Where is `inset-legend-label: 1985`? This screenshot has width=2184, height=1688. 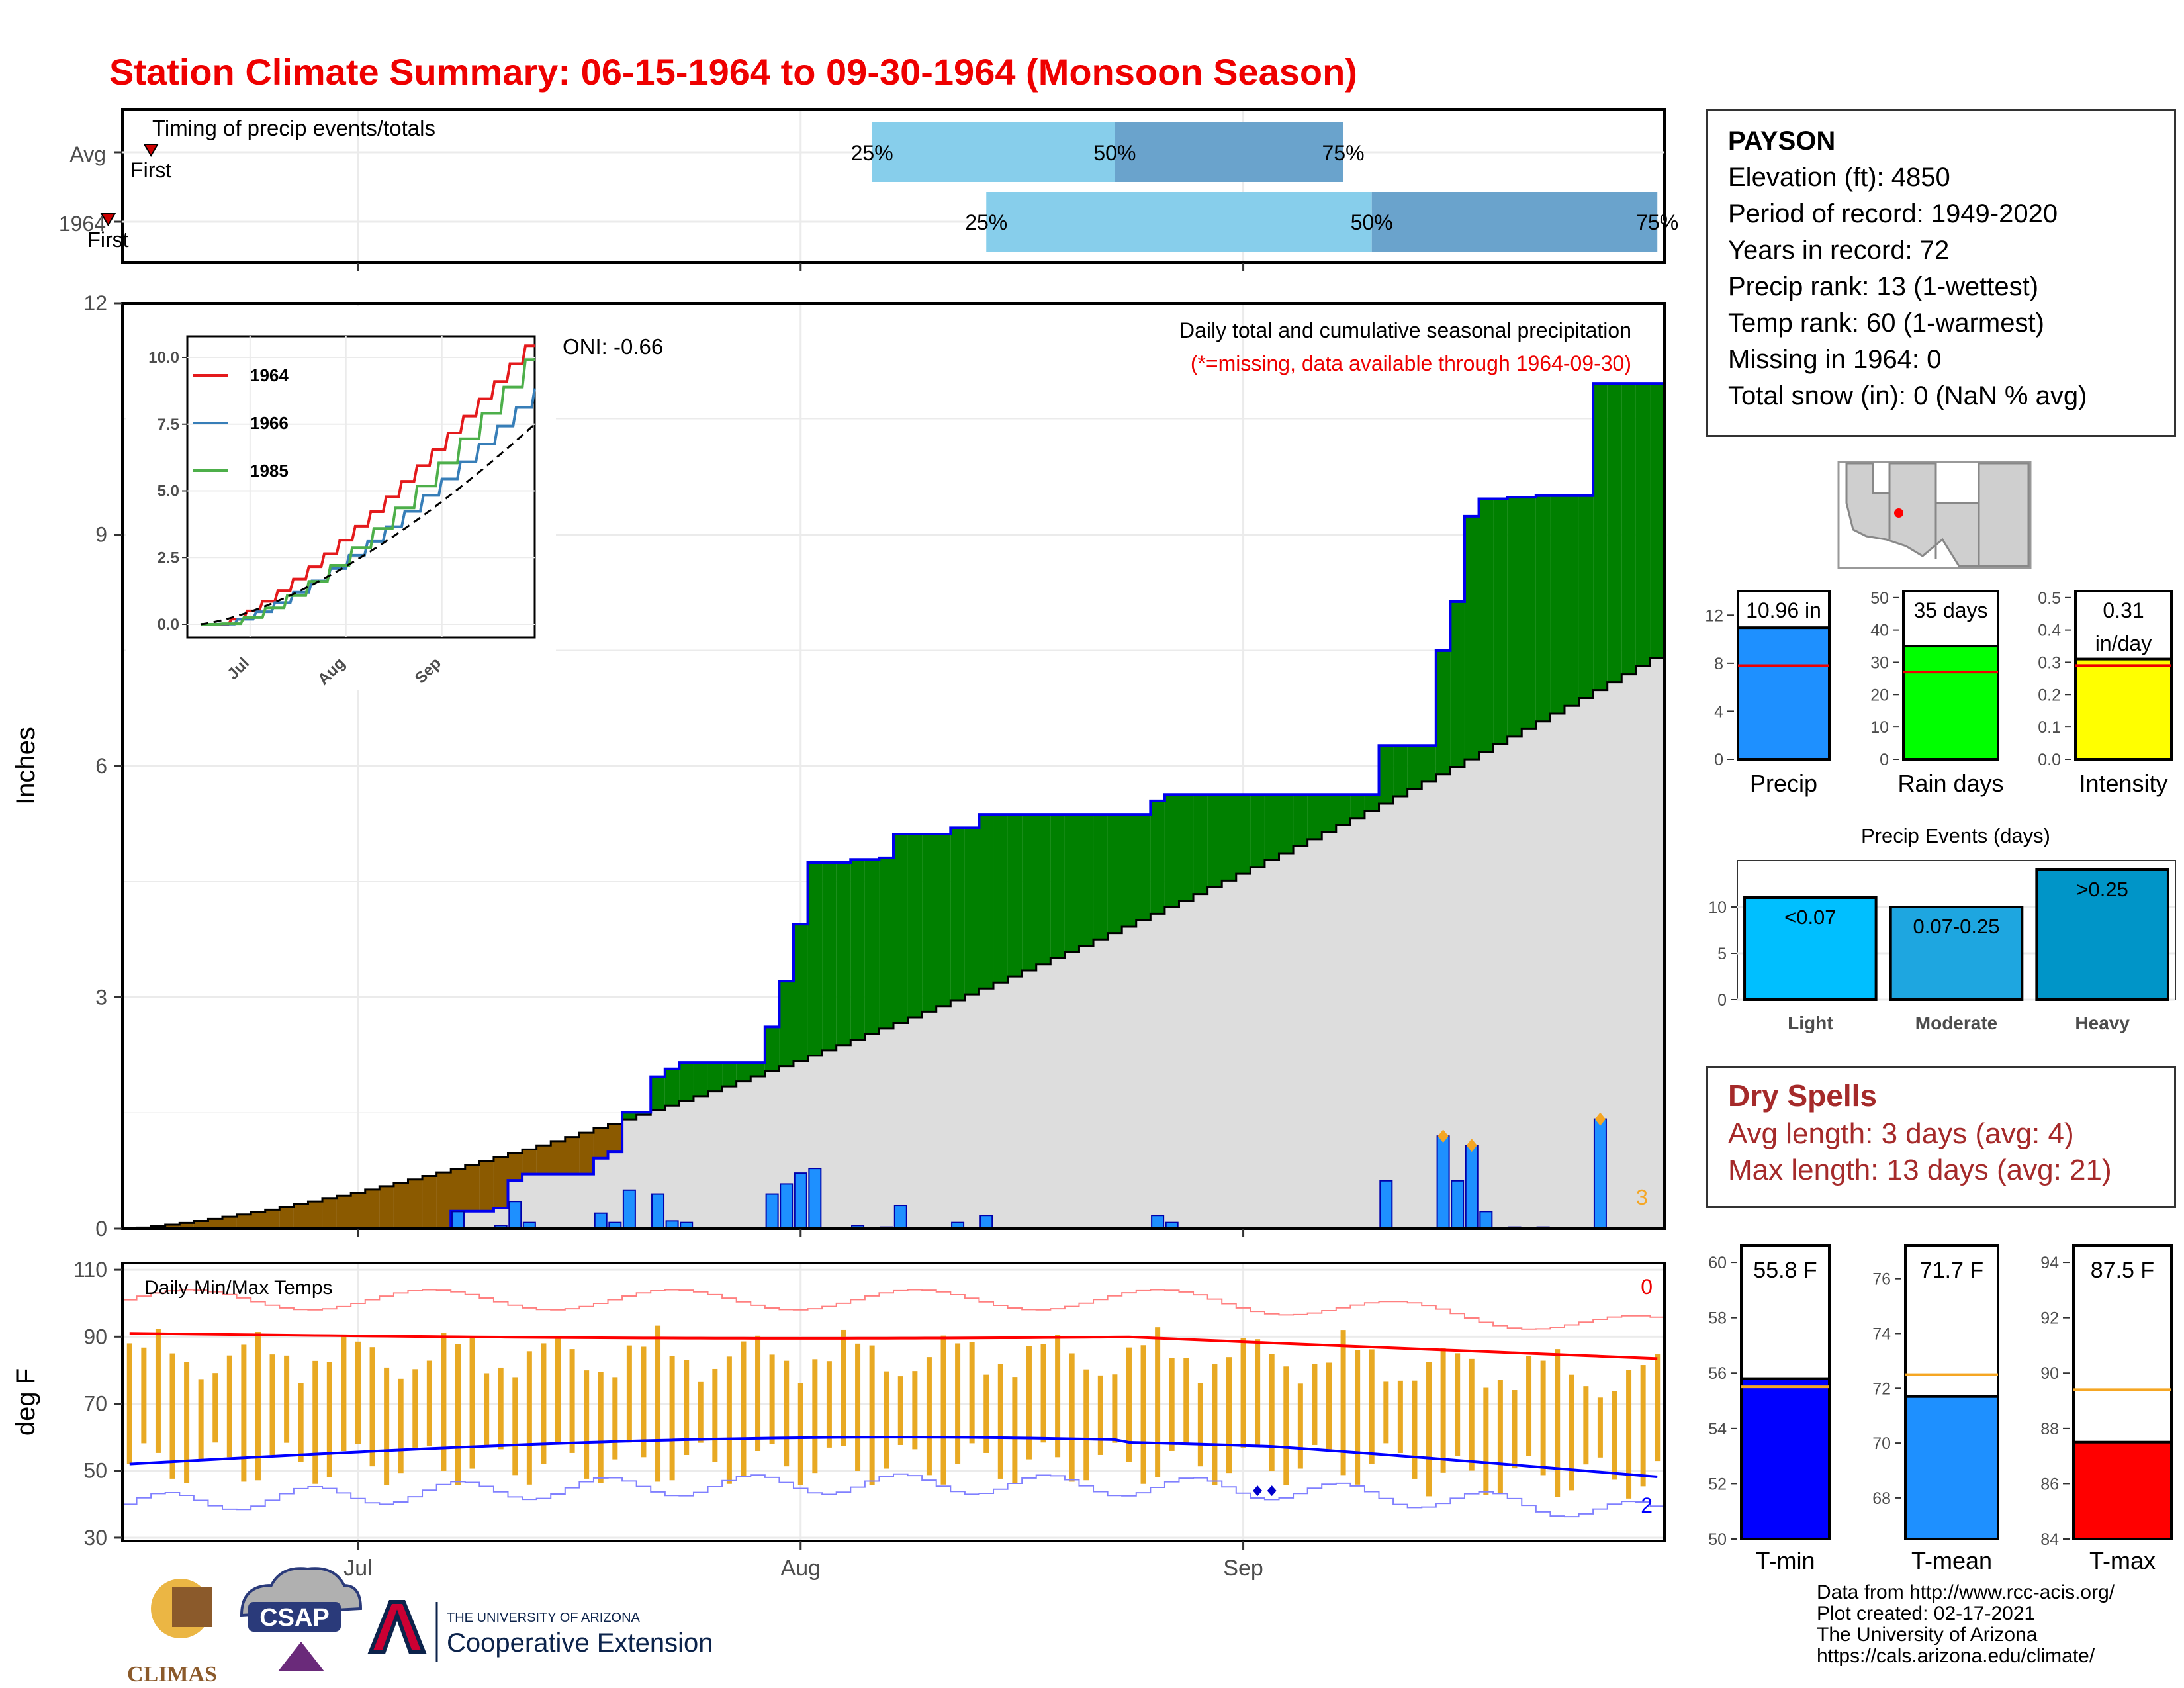
inset-legend-label: 1985 is located at coordinates (269, 471).